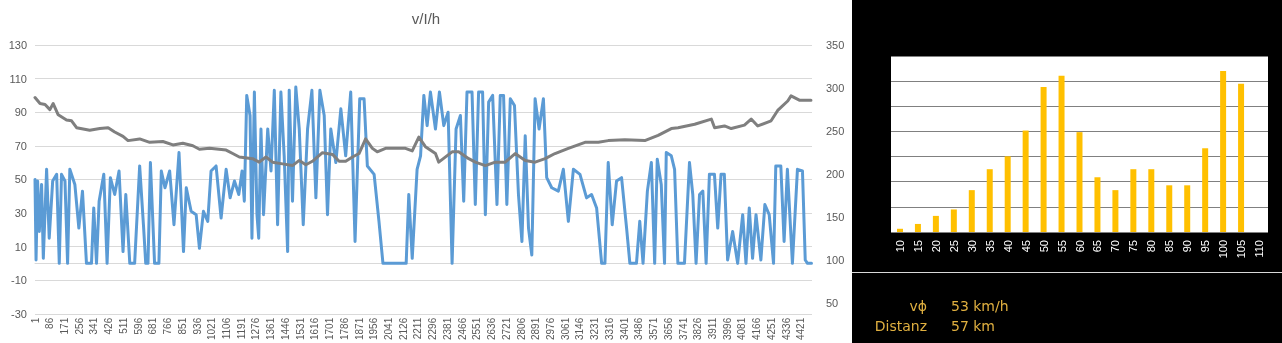 The image size is (1282, 343). What do you see at coordinates (668, 328) in the screenshot?
I see `x-tick-label: 3656` at bounding box center [668, 328].